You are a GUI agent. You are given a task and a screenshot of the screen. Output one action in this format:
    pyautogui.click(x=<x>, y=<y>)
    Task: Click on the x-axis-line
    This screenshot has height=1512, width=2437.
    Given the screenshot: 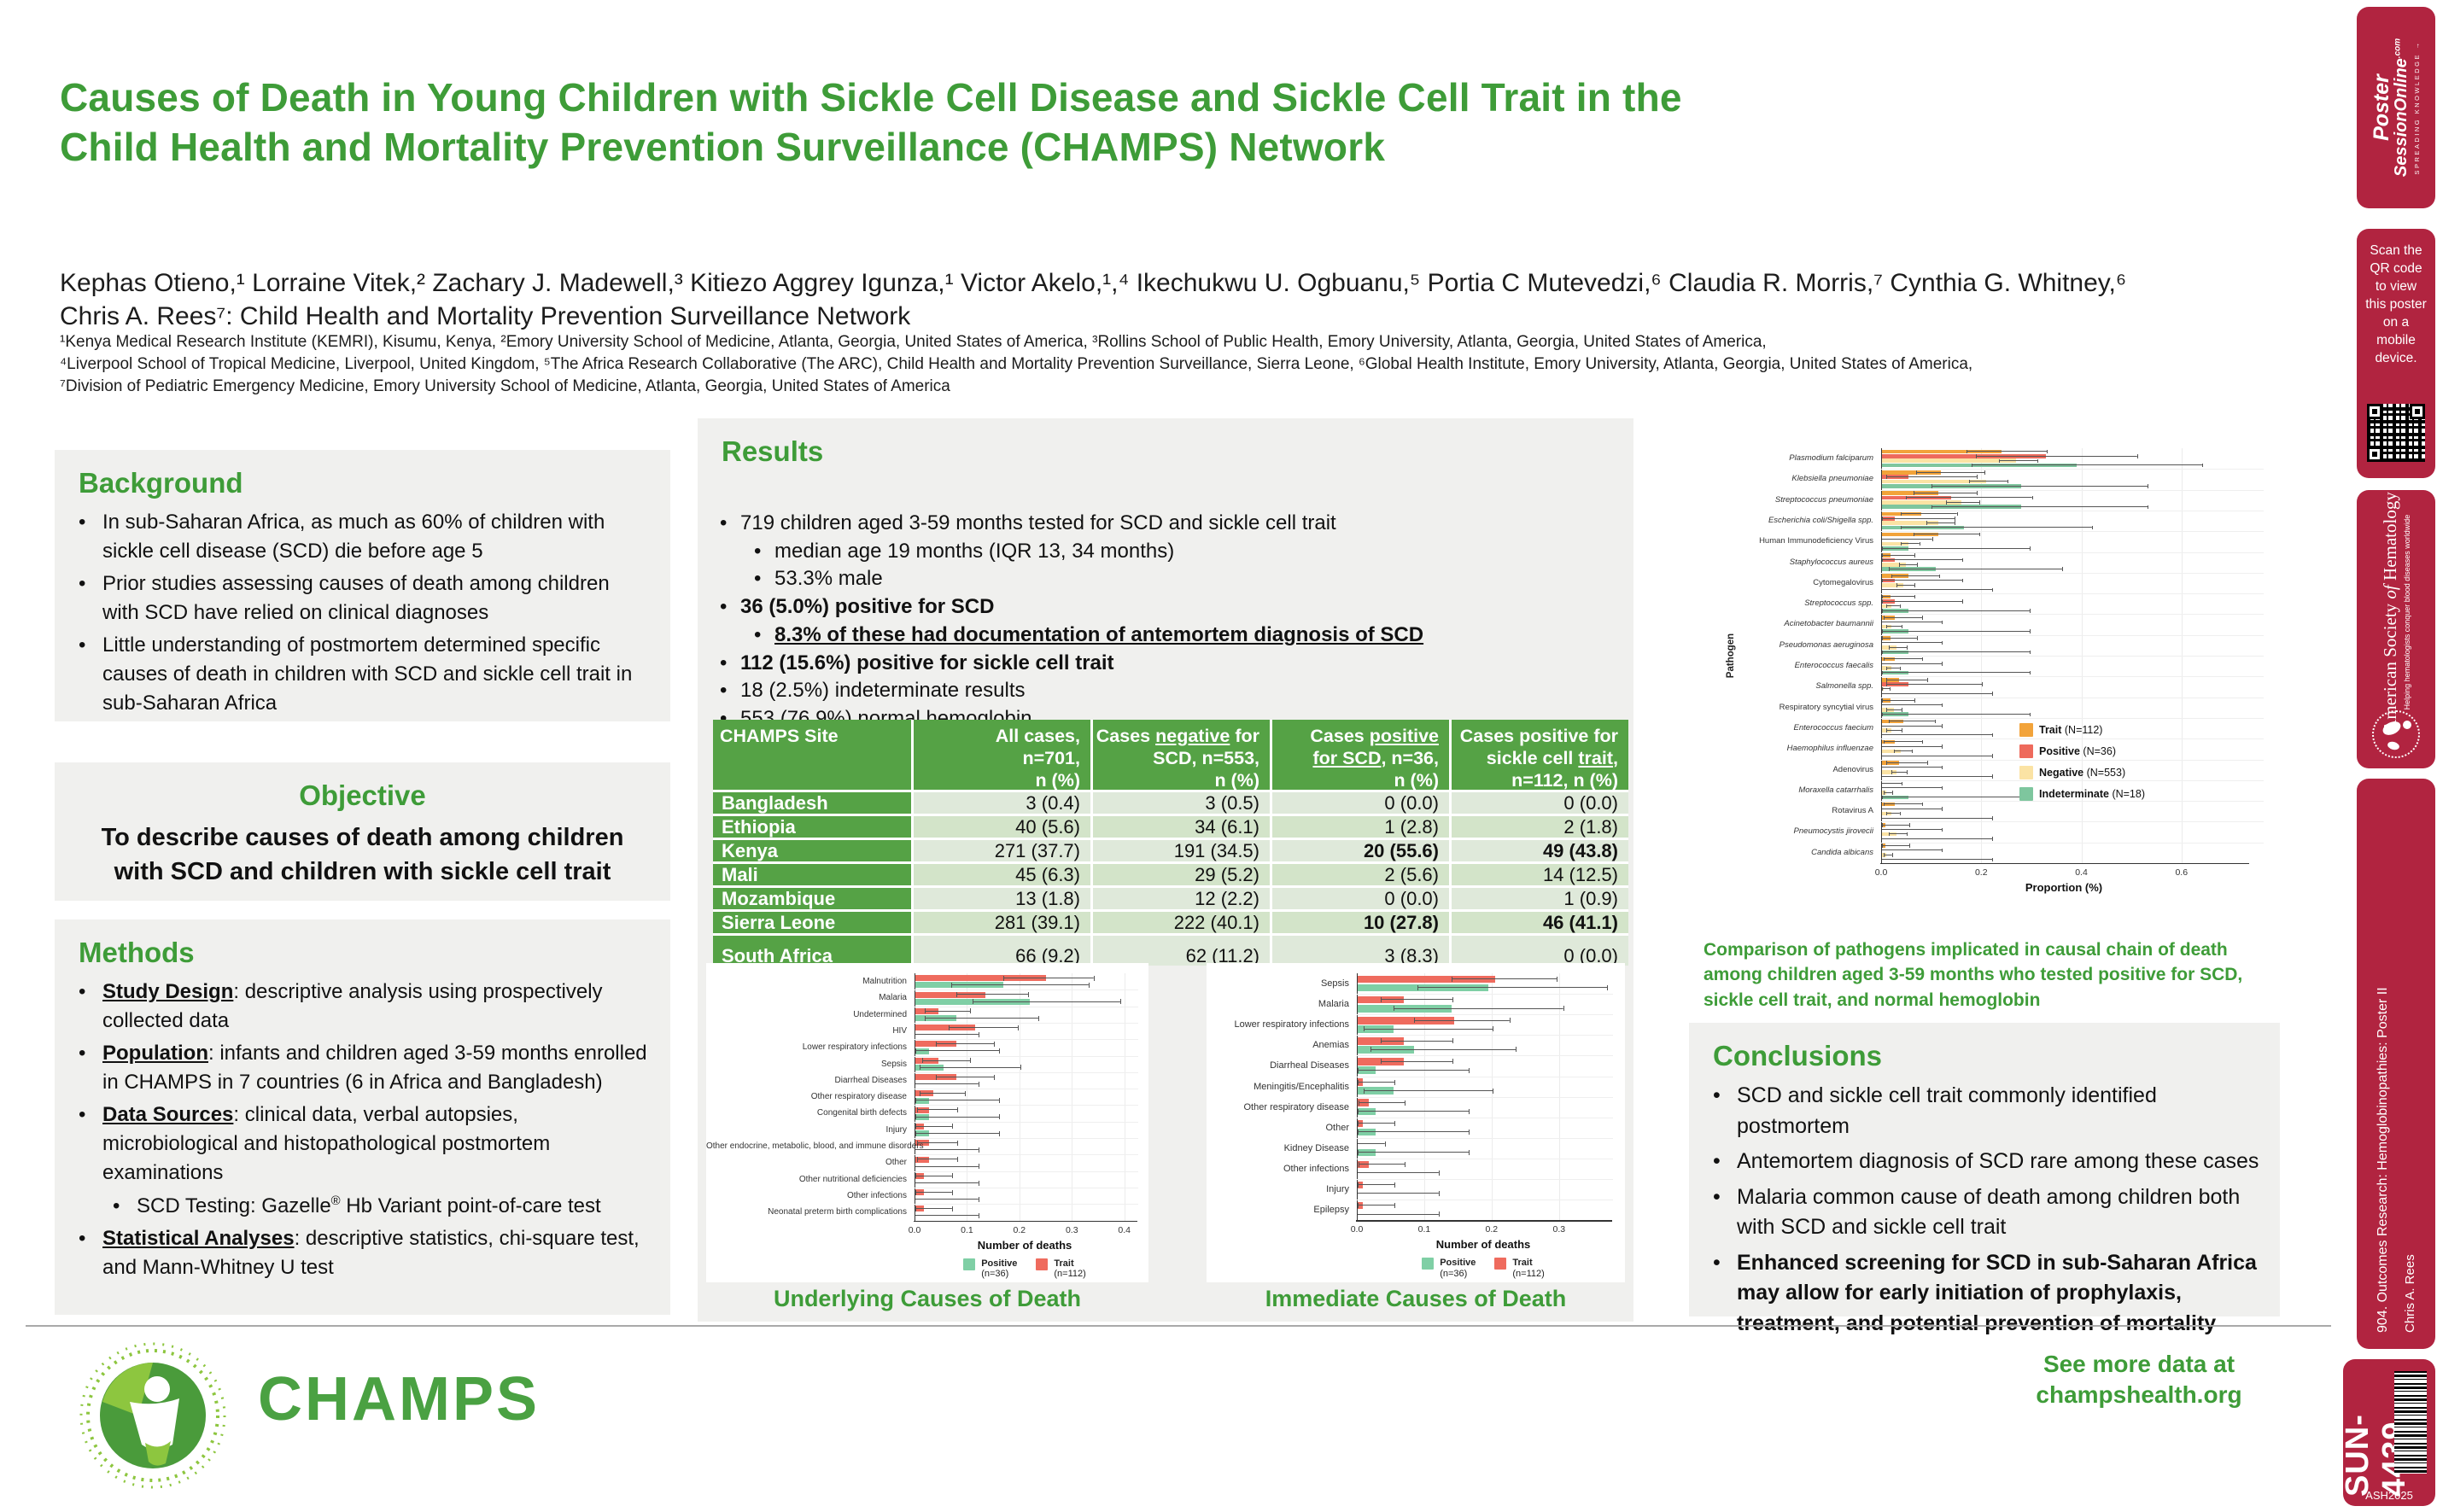 What is the action you would take?
    pyautogui.click(x=1484, y=1221)
    